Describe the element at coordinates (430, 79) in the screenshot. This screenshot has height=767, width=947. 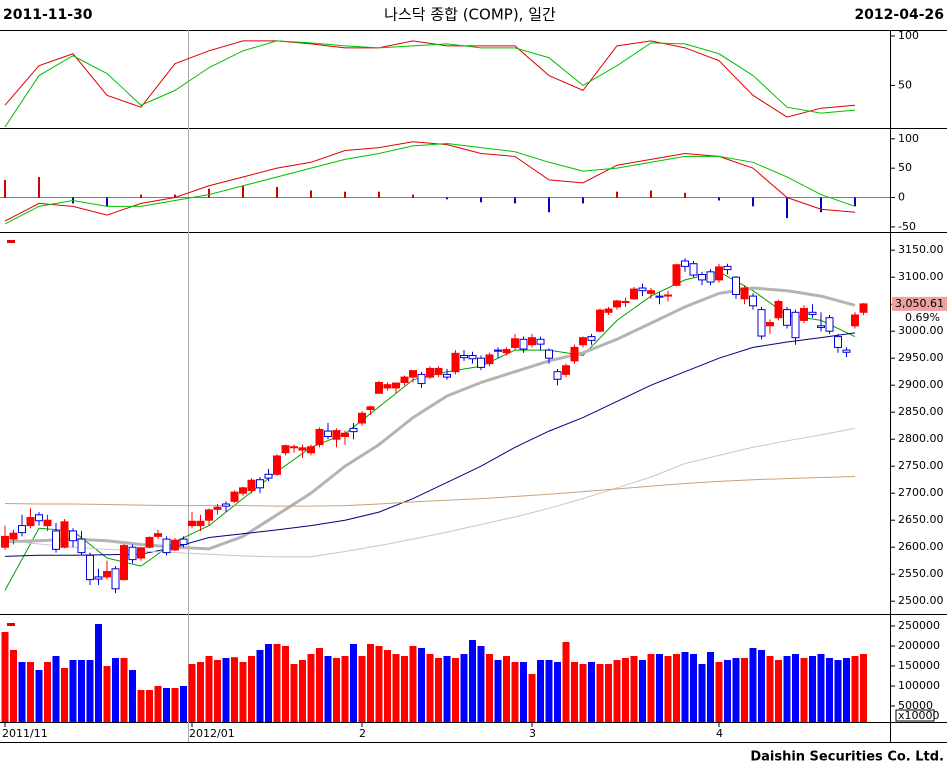
I see `indicator-line` at that location.